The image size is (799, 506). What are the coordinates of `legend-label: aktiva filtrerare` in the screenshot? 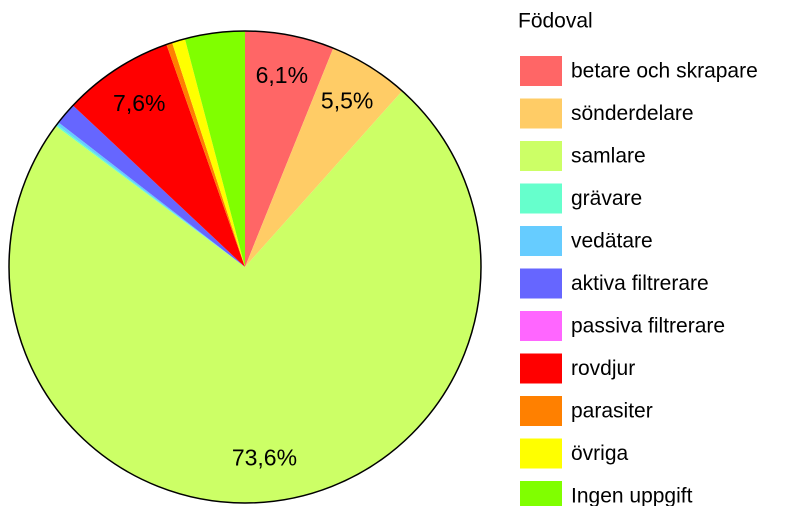 It's located at (640, 283).